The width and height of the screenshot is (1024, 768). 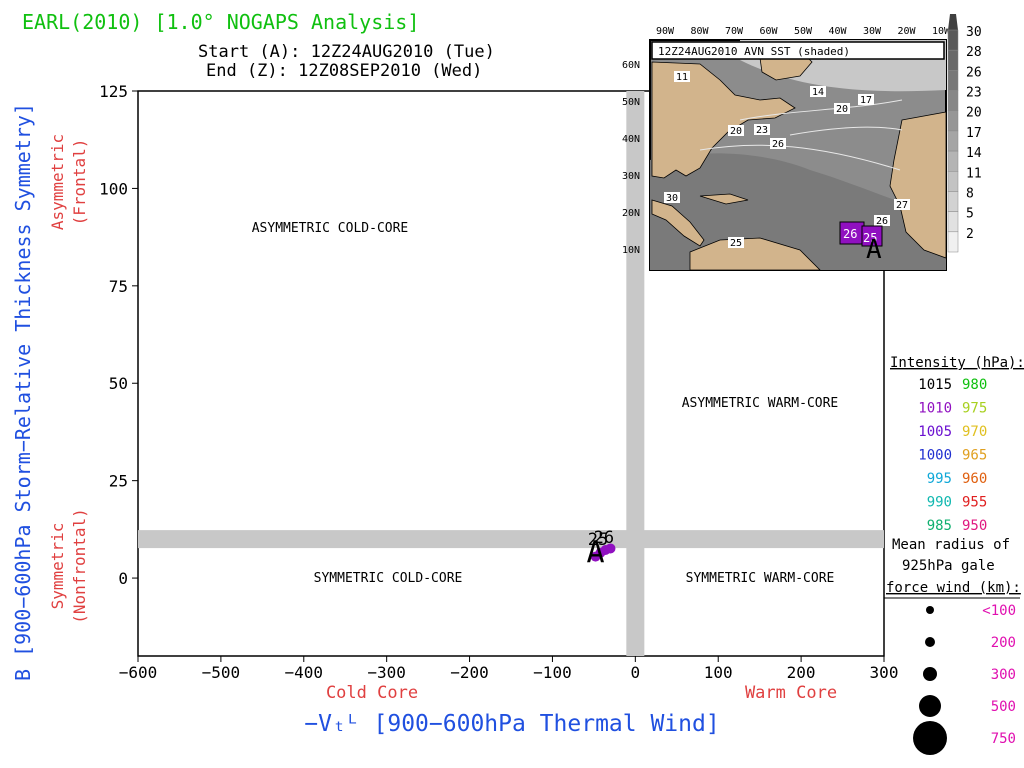 What do you see at coordinates (596, 552) in the screenshot?
I see `track-marker-label: A` at bounding box center [596, 552].